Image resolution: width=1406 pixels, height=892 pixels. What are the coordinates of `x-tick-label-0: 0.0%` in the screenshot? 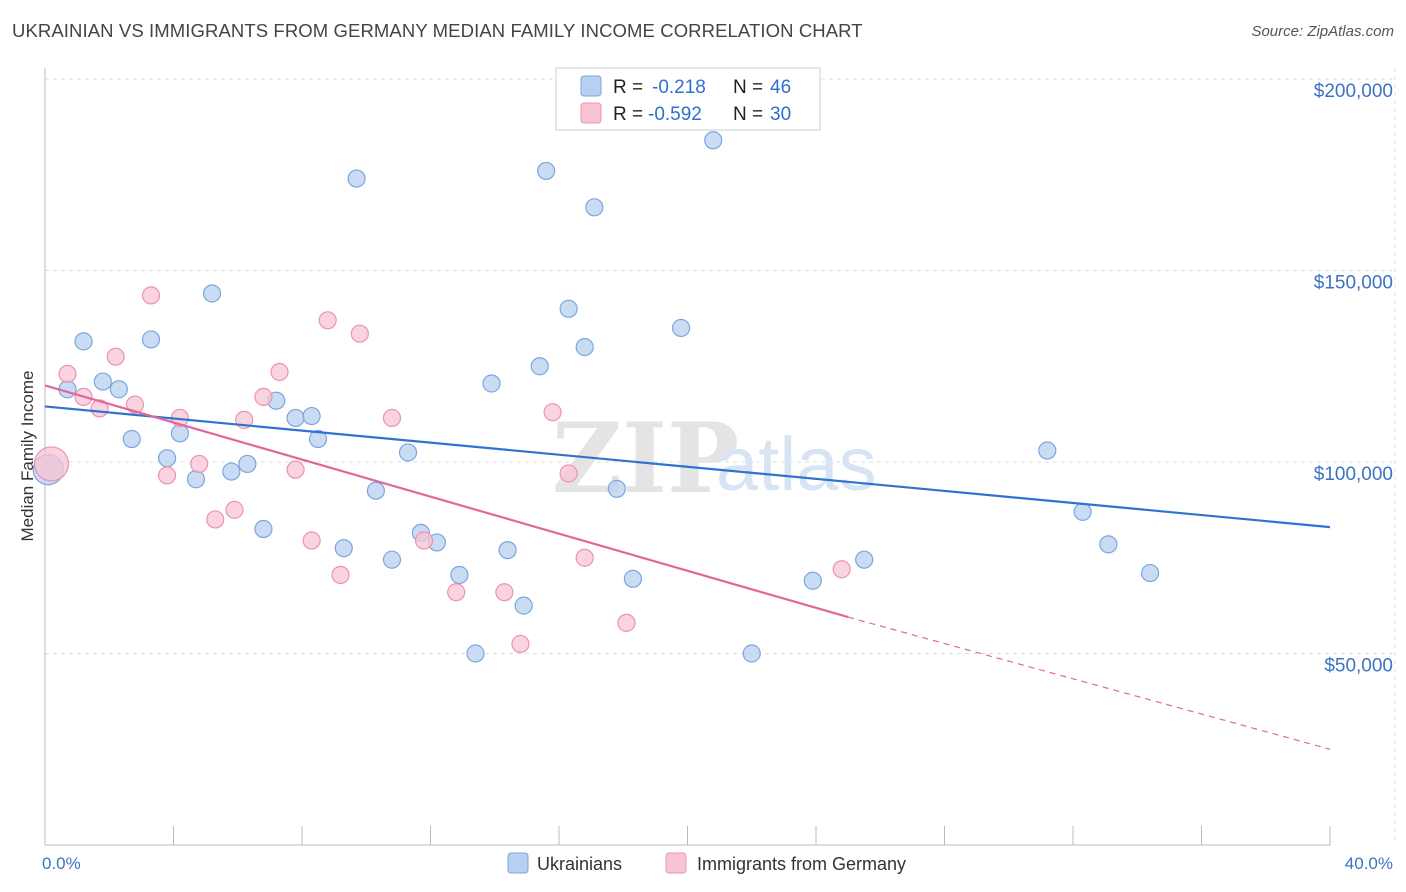 It's located at (61, 863).